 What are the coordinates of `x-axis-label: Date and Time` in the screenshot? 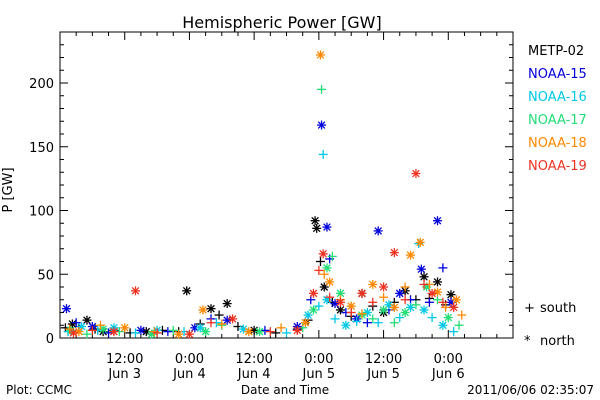 It's located at (285, 390).